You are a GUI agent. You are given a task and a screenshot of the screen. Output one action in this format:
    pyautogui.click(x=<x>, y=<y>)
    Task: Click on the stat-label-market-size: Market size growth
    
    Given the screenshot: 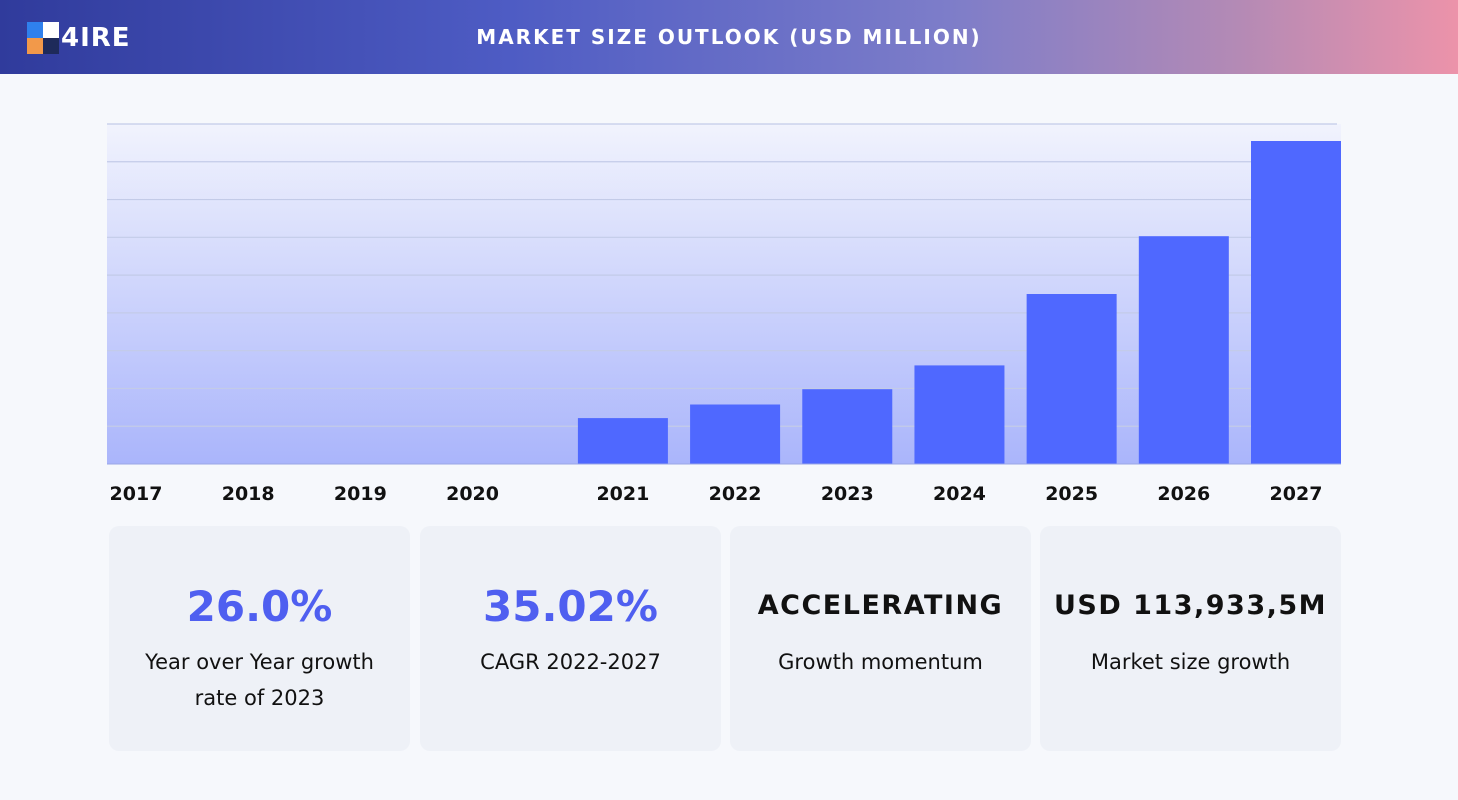 What is the action you would take?
    pyautogui.click(x=1190, y=662)
    